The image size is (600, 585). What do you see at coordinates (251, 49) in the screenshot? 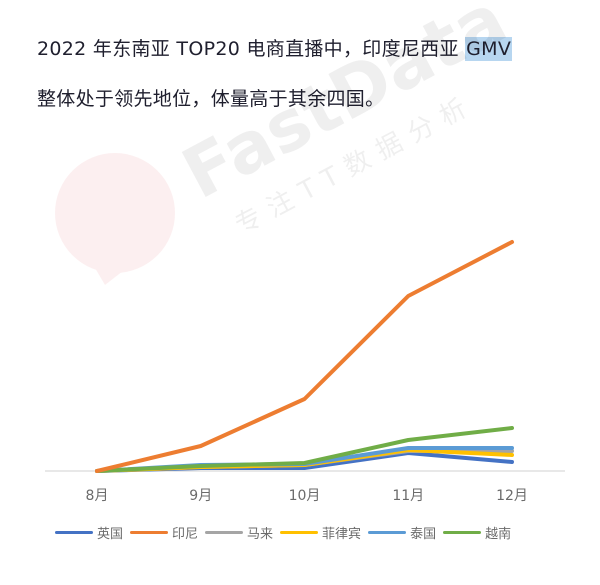
I see `caption-text: 2022 年东南亚 TOP20 电商直播中，印度尼西亚` at bounding box center [251, 49].